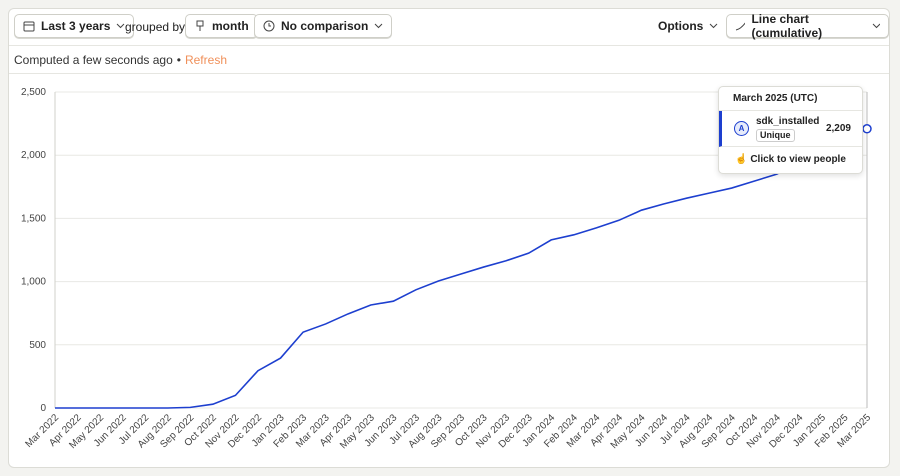 Image resolution: width=900 pixels, height=476 pixels. What do you see at coordinates (155, 27) in the screenshot?
I see `grouped-by-label: grouped by` at bounding box center [155, 27].